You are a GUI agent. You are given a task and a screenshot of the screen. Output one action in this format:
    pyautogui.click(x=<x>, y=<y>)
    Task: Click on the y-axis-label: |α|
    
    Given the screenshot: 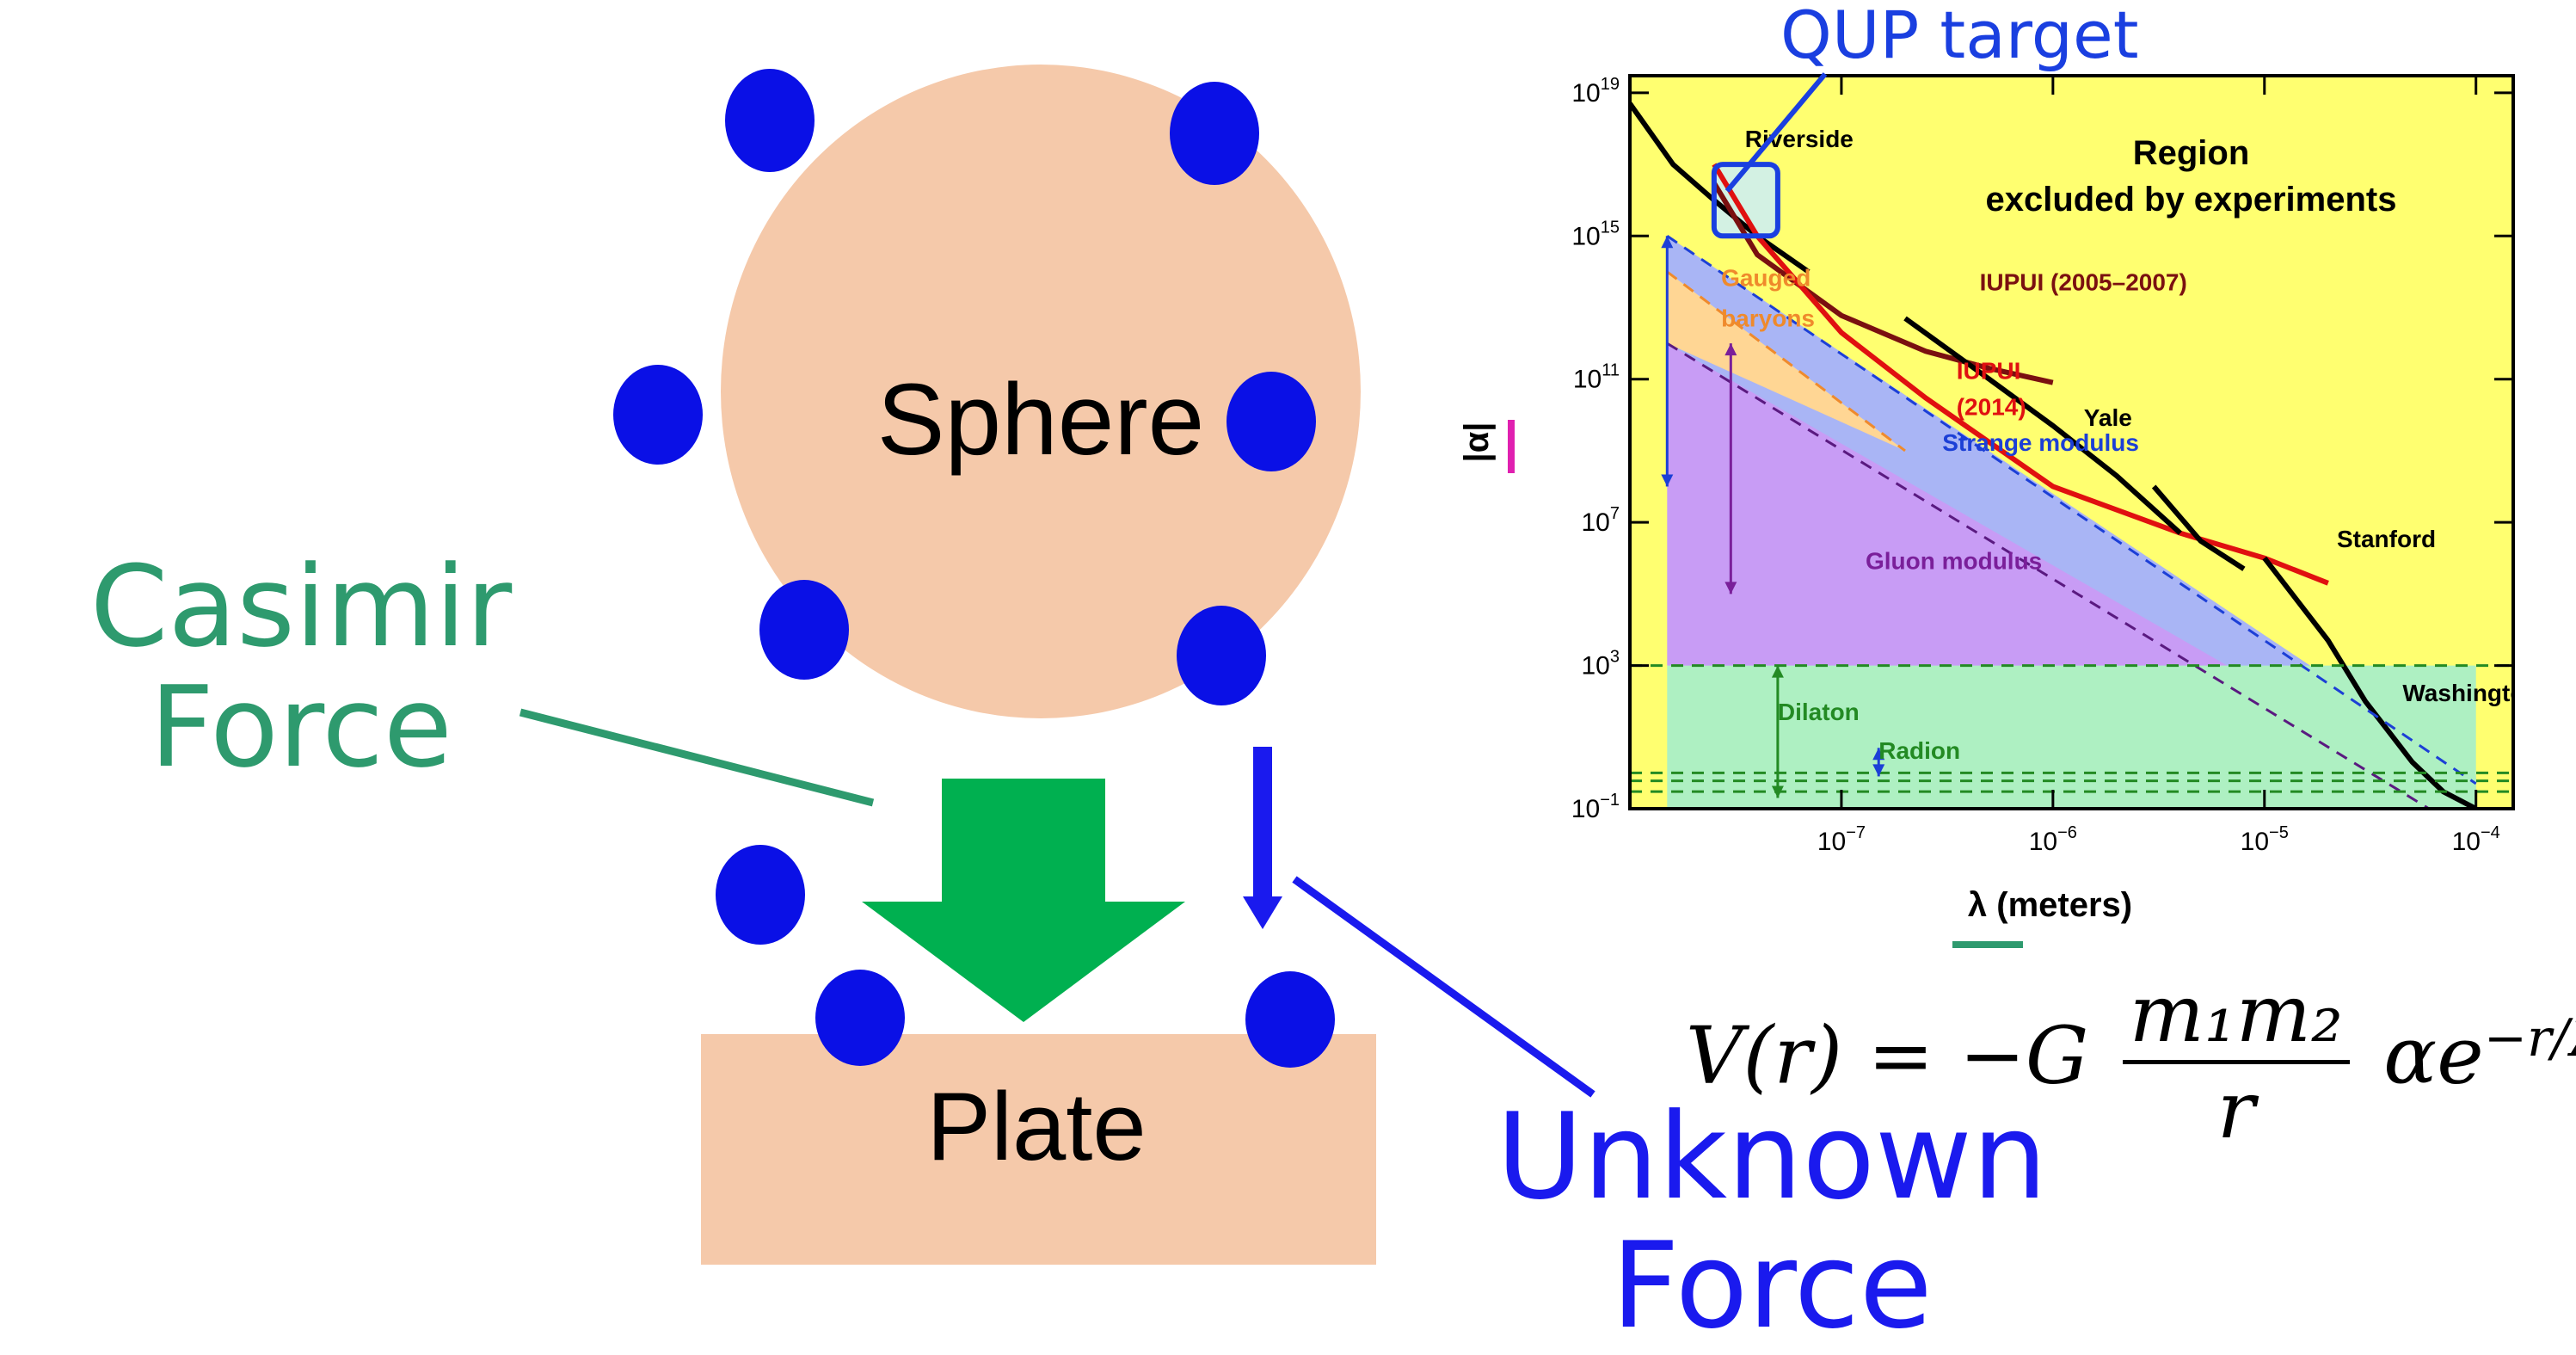 What is the action you would take?
    pyautogui.click(x=1477, y=443)
    